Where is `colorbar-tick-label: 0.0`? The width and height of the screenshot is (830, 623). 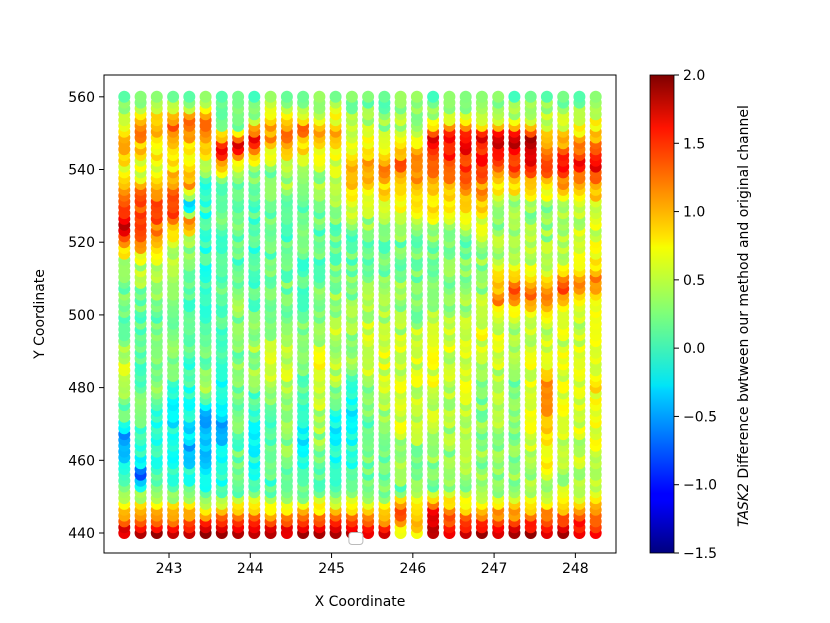 colorbar-tick-label: 0.0 is located at coordinates (694, 349).